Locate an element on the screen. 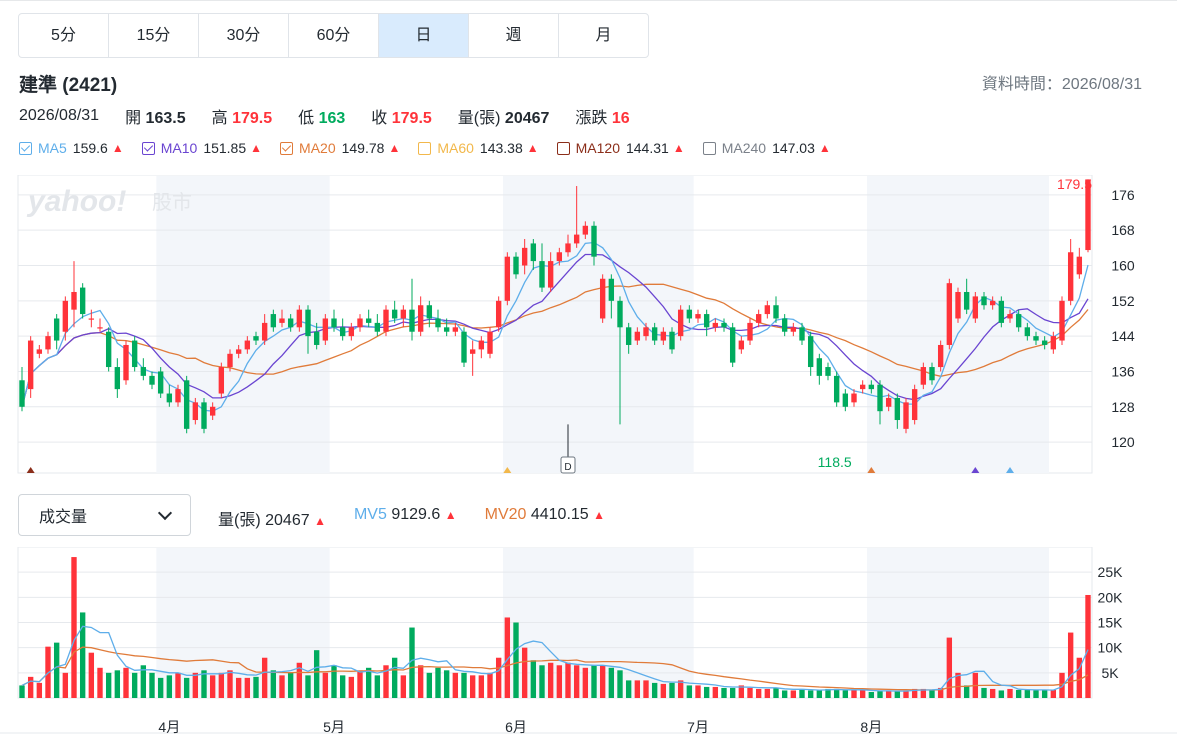 The height and width of the screenshot is (737, 1177). month-axis-label: 4月 is located at coordinates (169, 727).